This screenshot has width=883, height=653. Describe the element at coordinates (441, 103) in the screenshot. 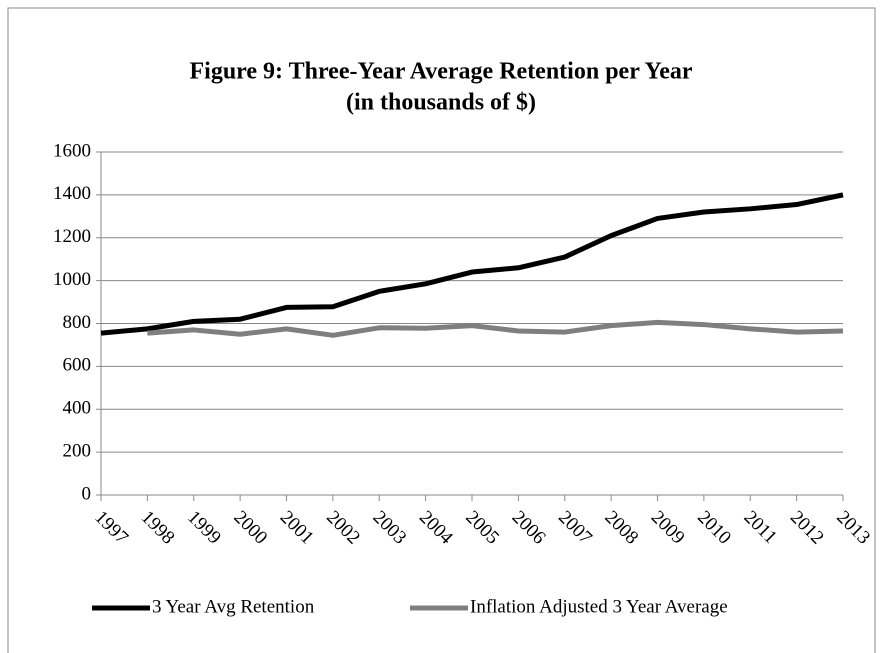

I see `chart-subtitle: (in thousands of $)` at that location.